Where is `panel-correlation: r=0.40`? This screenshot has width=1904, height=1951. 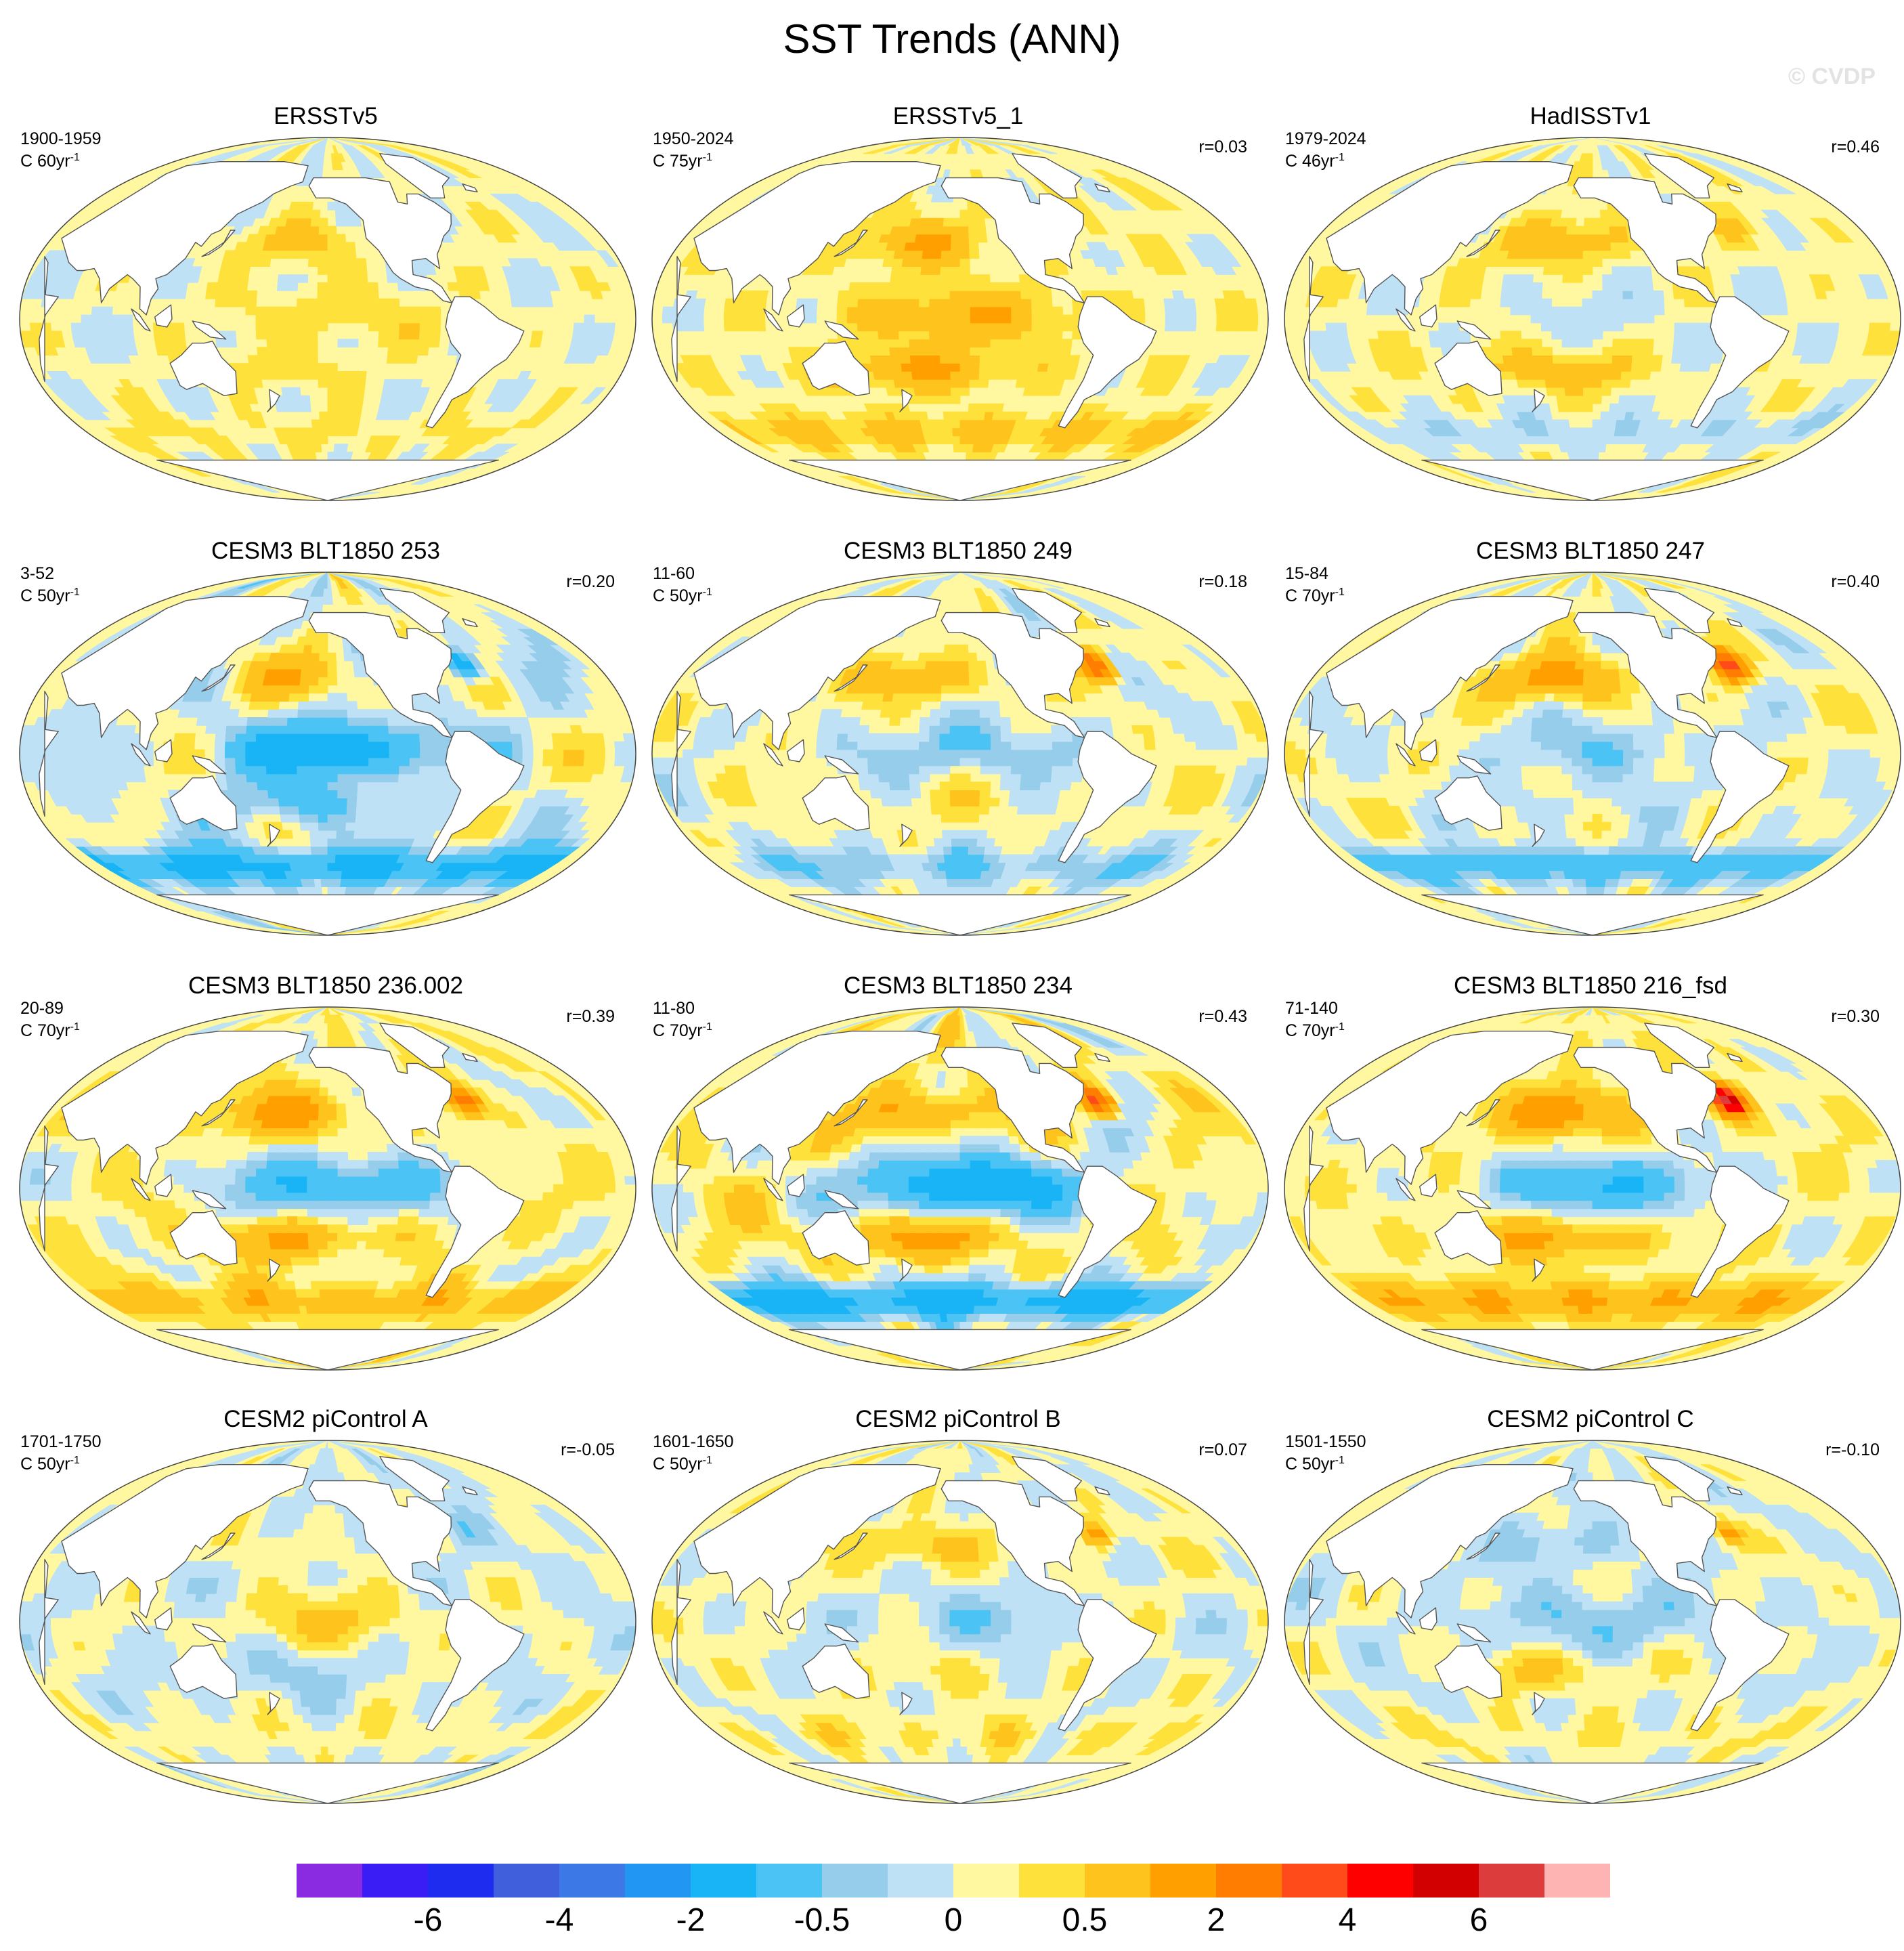 panel-correlation: r=0.40 is located at coordinates (1856, 581).